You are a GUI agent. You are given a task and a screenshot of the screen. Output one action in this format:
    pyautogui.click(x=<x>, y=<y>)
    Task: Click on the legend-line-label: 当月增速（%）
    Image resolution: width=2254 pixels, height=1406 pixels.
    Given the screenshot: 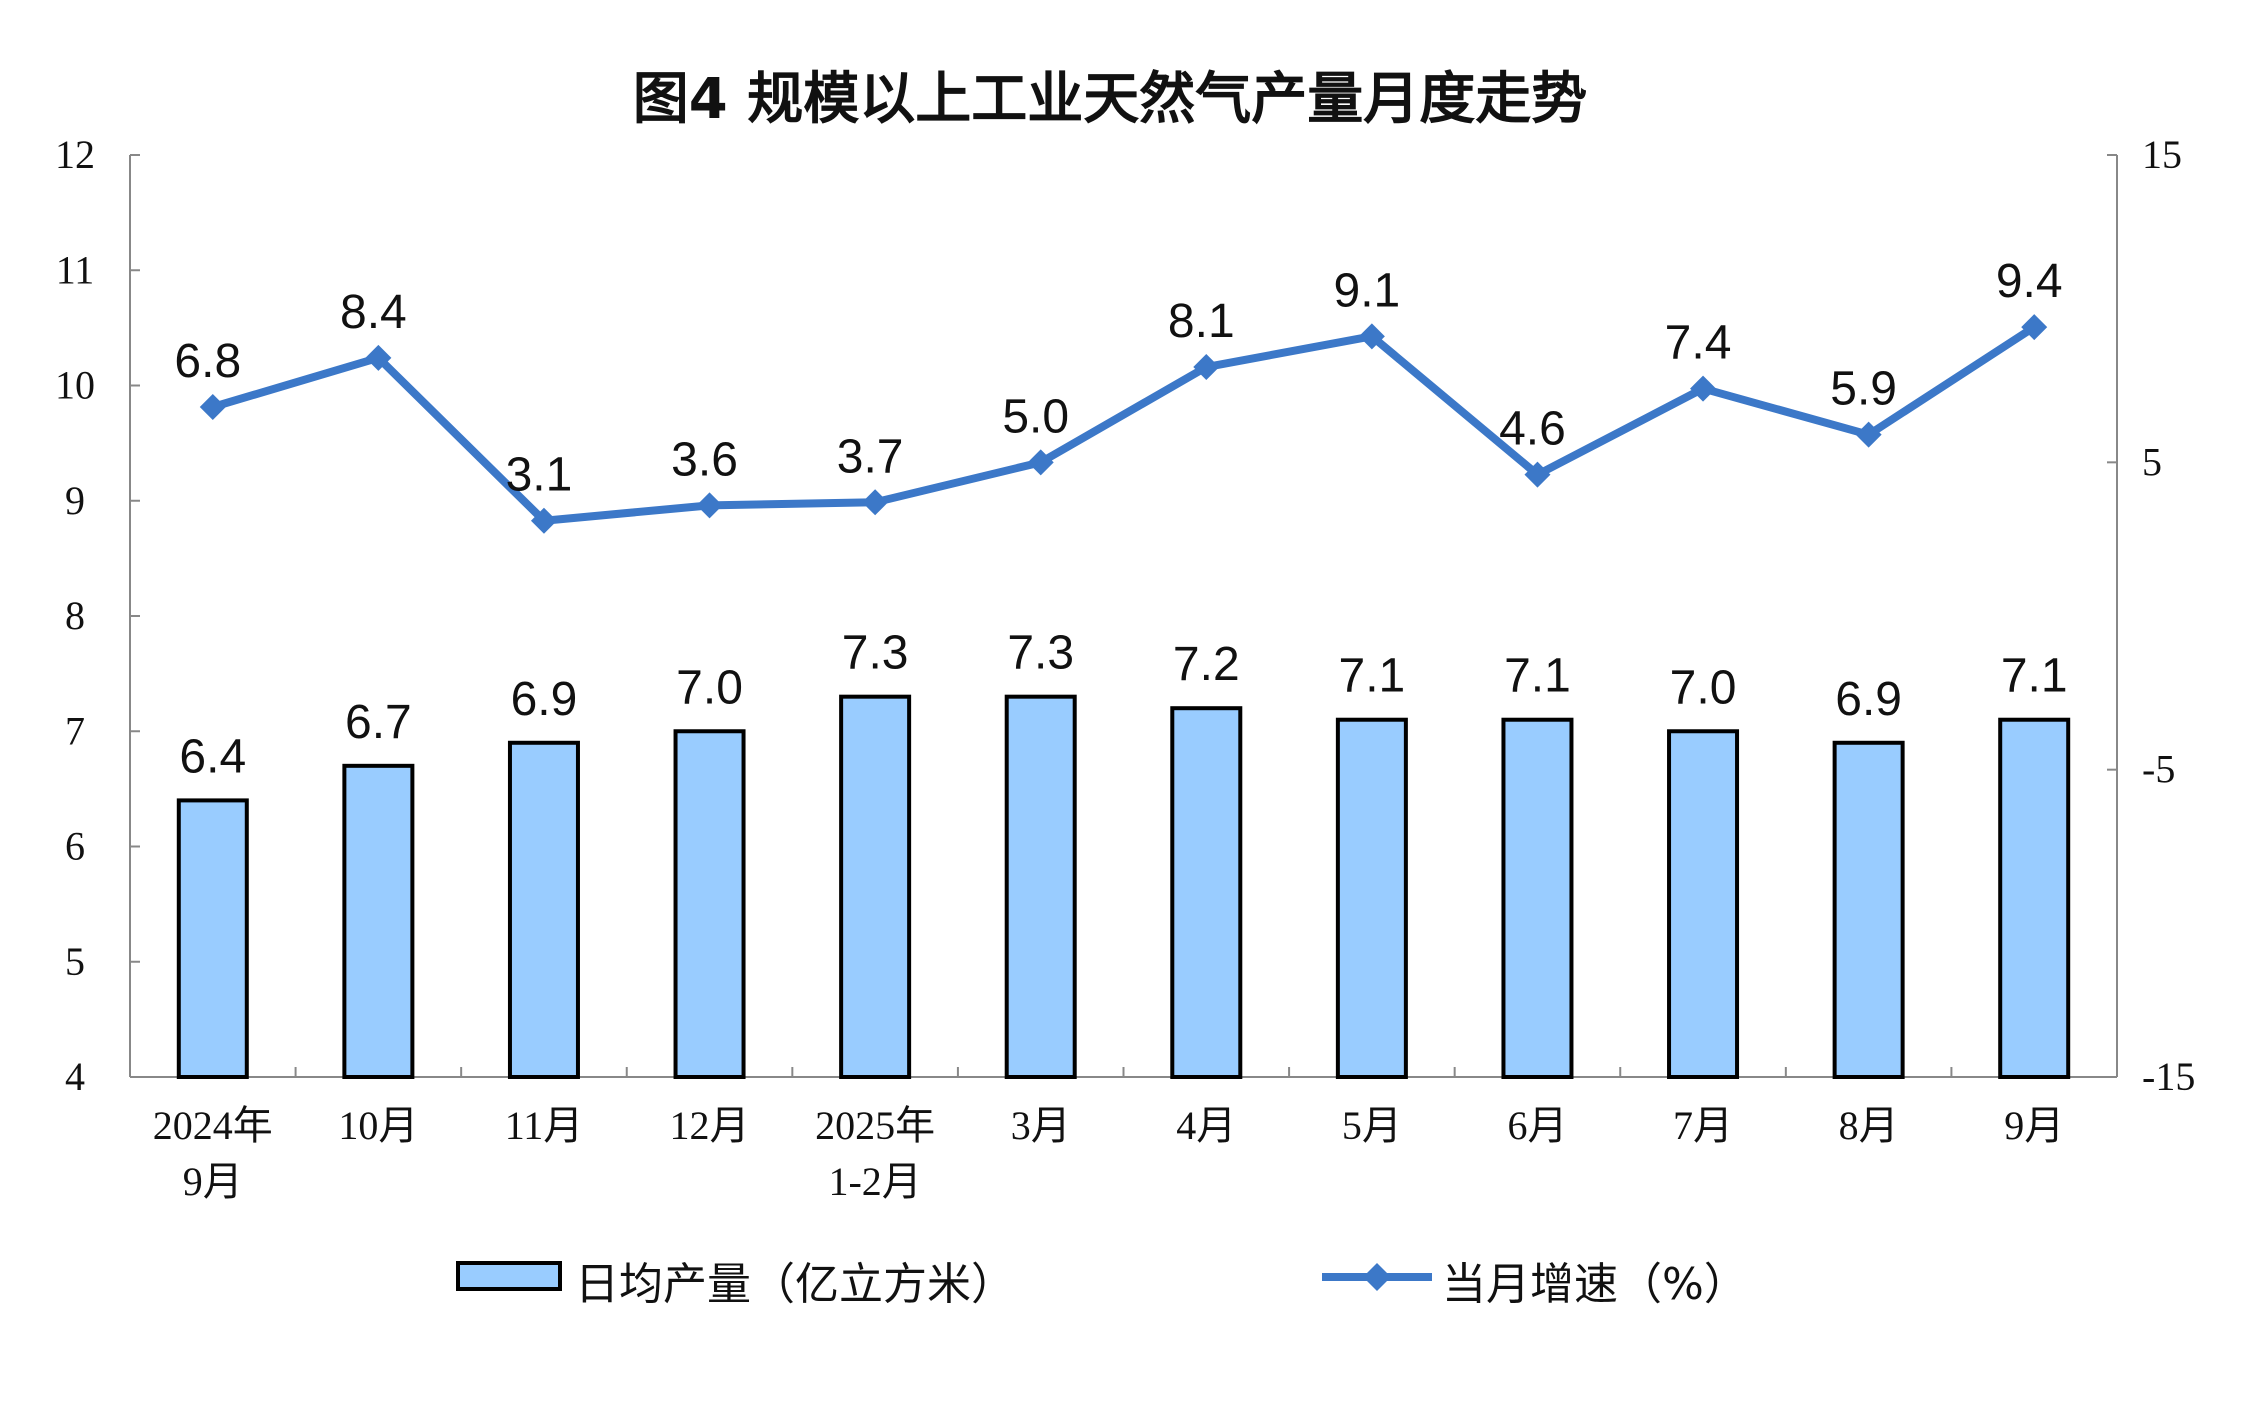 What is the action you would take?
    pyautogui.click(x=1595, y=1284)
    